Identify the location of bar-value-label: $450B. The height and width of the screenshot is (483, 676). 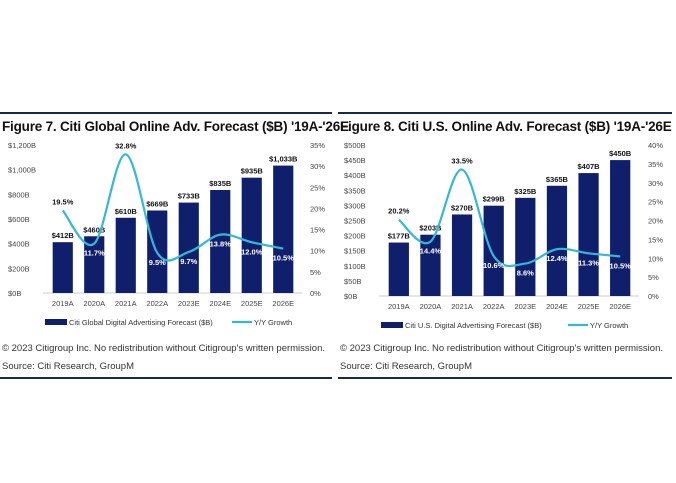
(620, 153).